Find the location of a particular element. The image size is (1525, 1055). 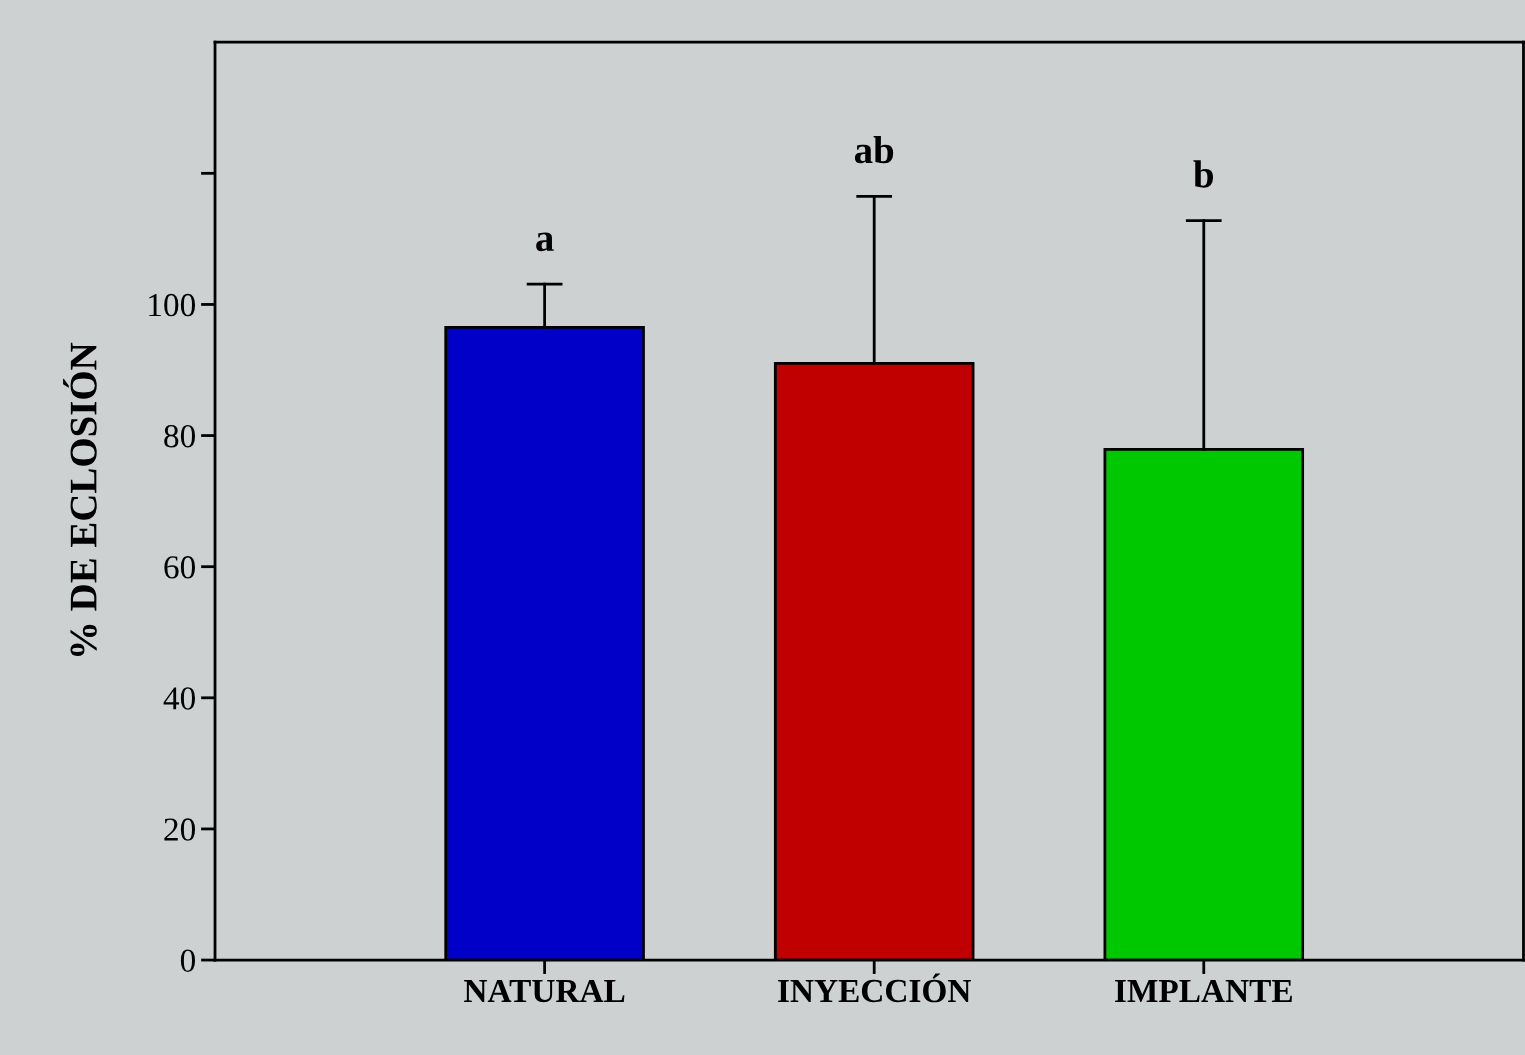

annotation: b is located at coordinates (1203, 174).